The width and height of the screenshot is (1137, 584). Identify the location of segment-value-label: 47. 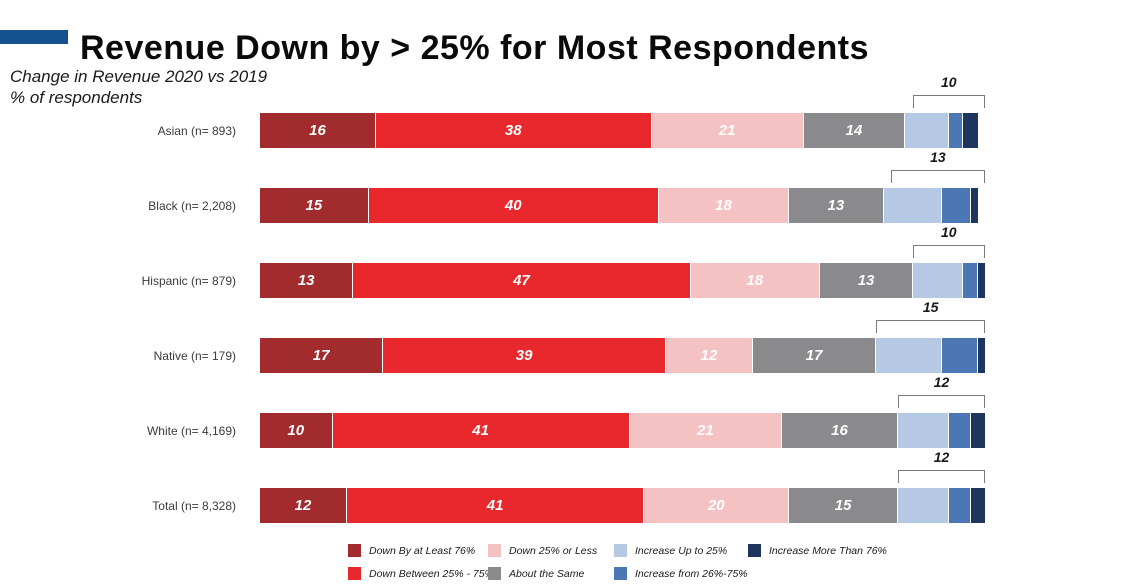
(521, 280).